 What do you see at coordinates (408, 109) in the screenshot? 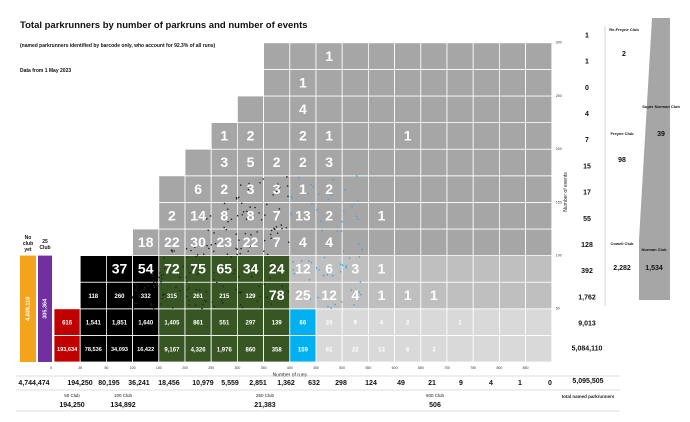
I see `cell-r9-c13` at bounding box center [408, 109].